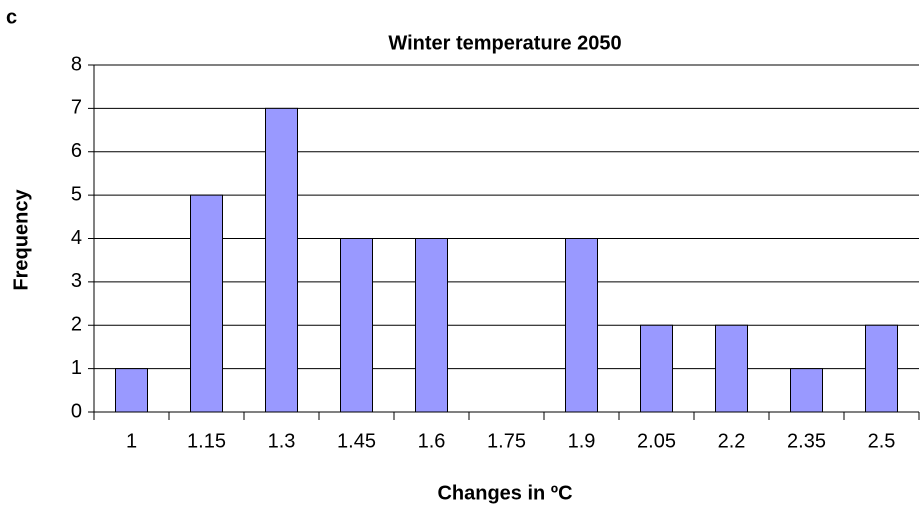 This screenshot has width=920, height=507. Describe the element at coordinates (76, 151) in the screenshot. I see `y-tick-label: 6` at that location.